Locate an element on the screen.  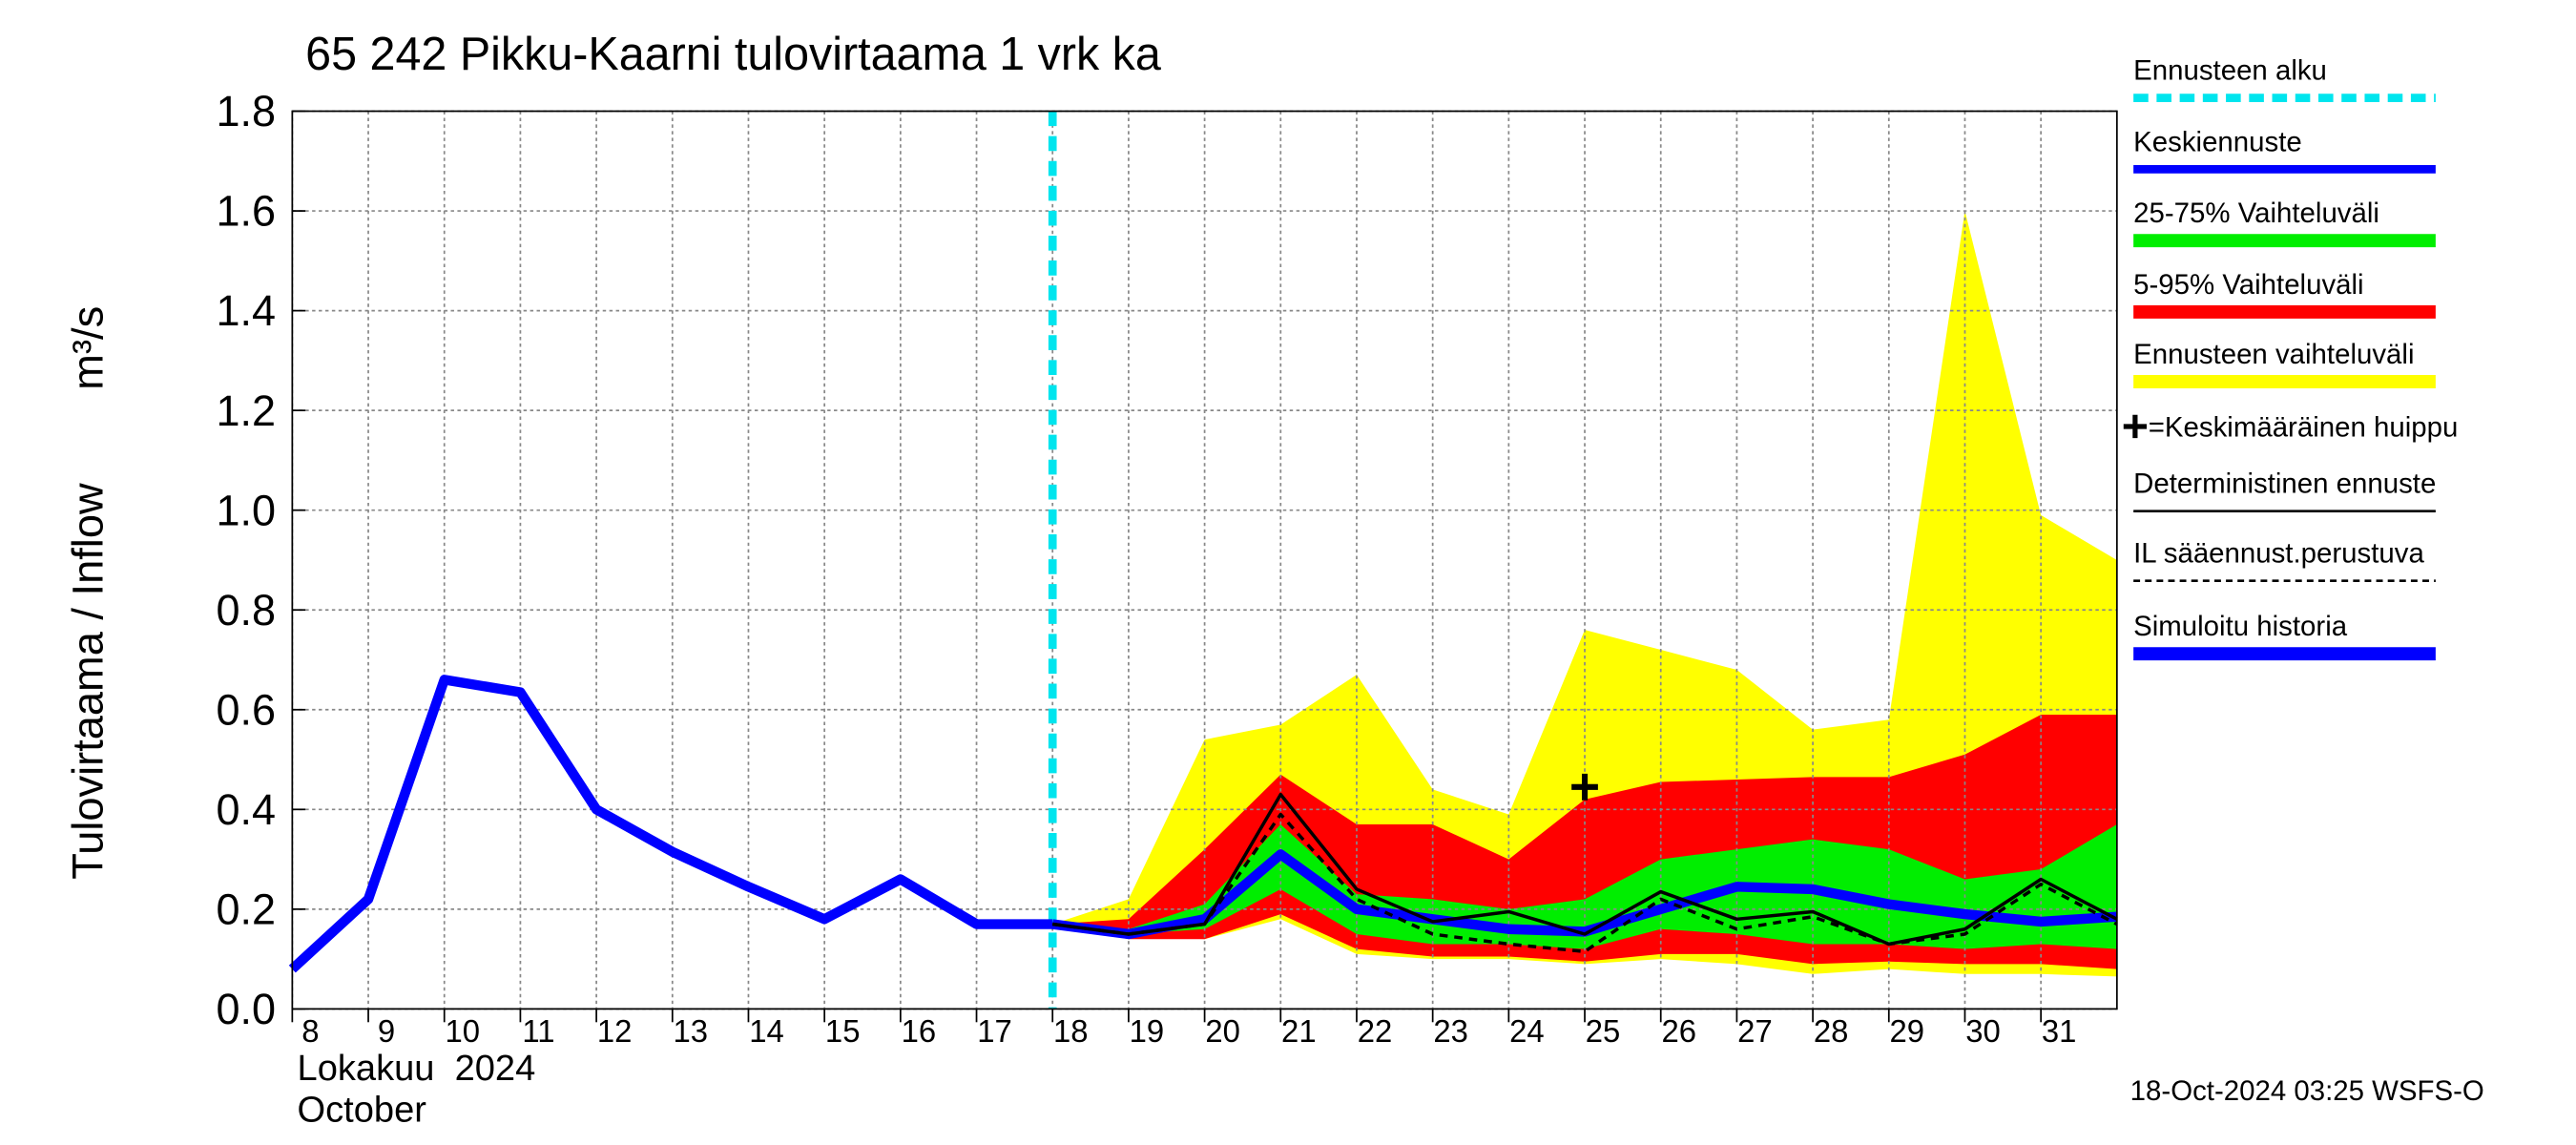
y-tick-label: 1.6 is located at coordinates (247, 212).